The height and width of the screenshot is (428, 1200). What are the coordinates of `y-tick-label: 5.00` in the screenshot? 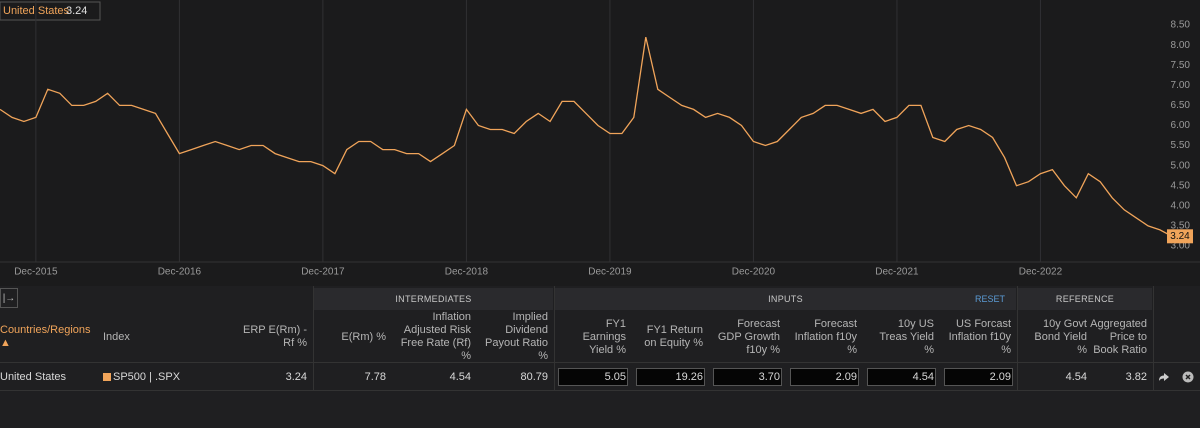 It's located at (1181, 165).